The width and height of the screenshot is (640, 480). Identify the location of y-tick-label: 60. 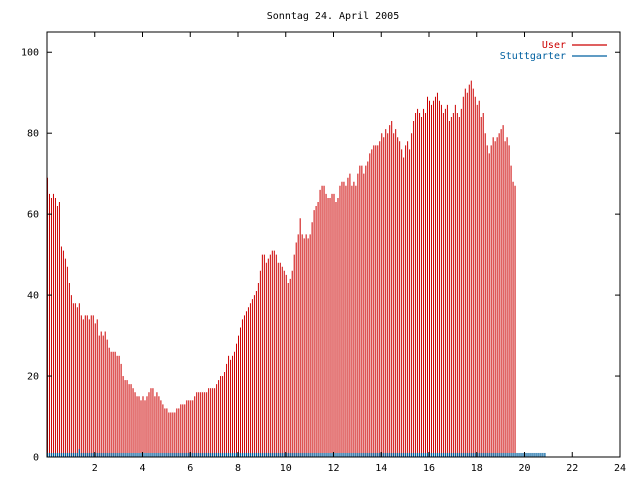
(33, 215).